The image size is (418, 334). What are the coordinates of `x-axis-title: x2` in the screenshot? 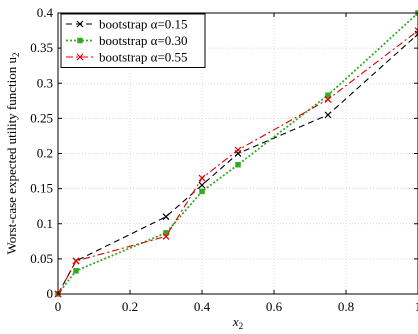 It's located at (237, 322).